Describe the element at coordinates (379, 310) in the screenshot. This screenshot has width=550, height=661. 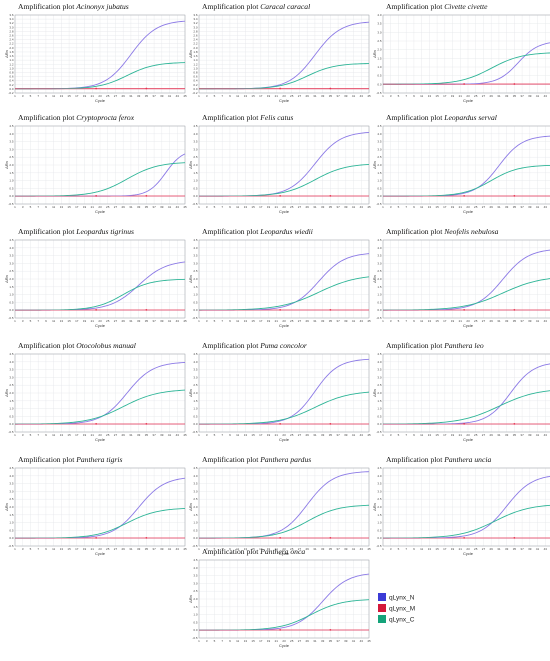
I see `y-tick-label: 0.0` at that location.